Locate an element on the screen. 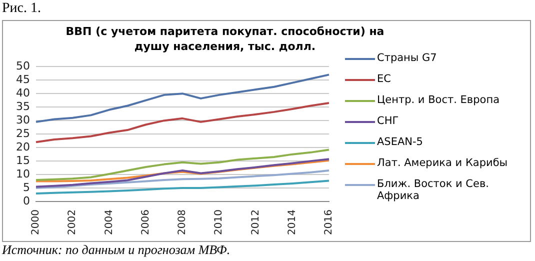 Image resolution: width=535 pixels, height=261 pixels. x-tick-label: 2012 is located at coordinates (256, 223).